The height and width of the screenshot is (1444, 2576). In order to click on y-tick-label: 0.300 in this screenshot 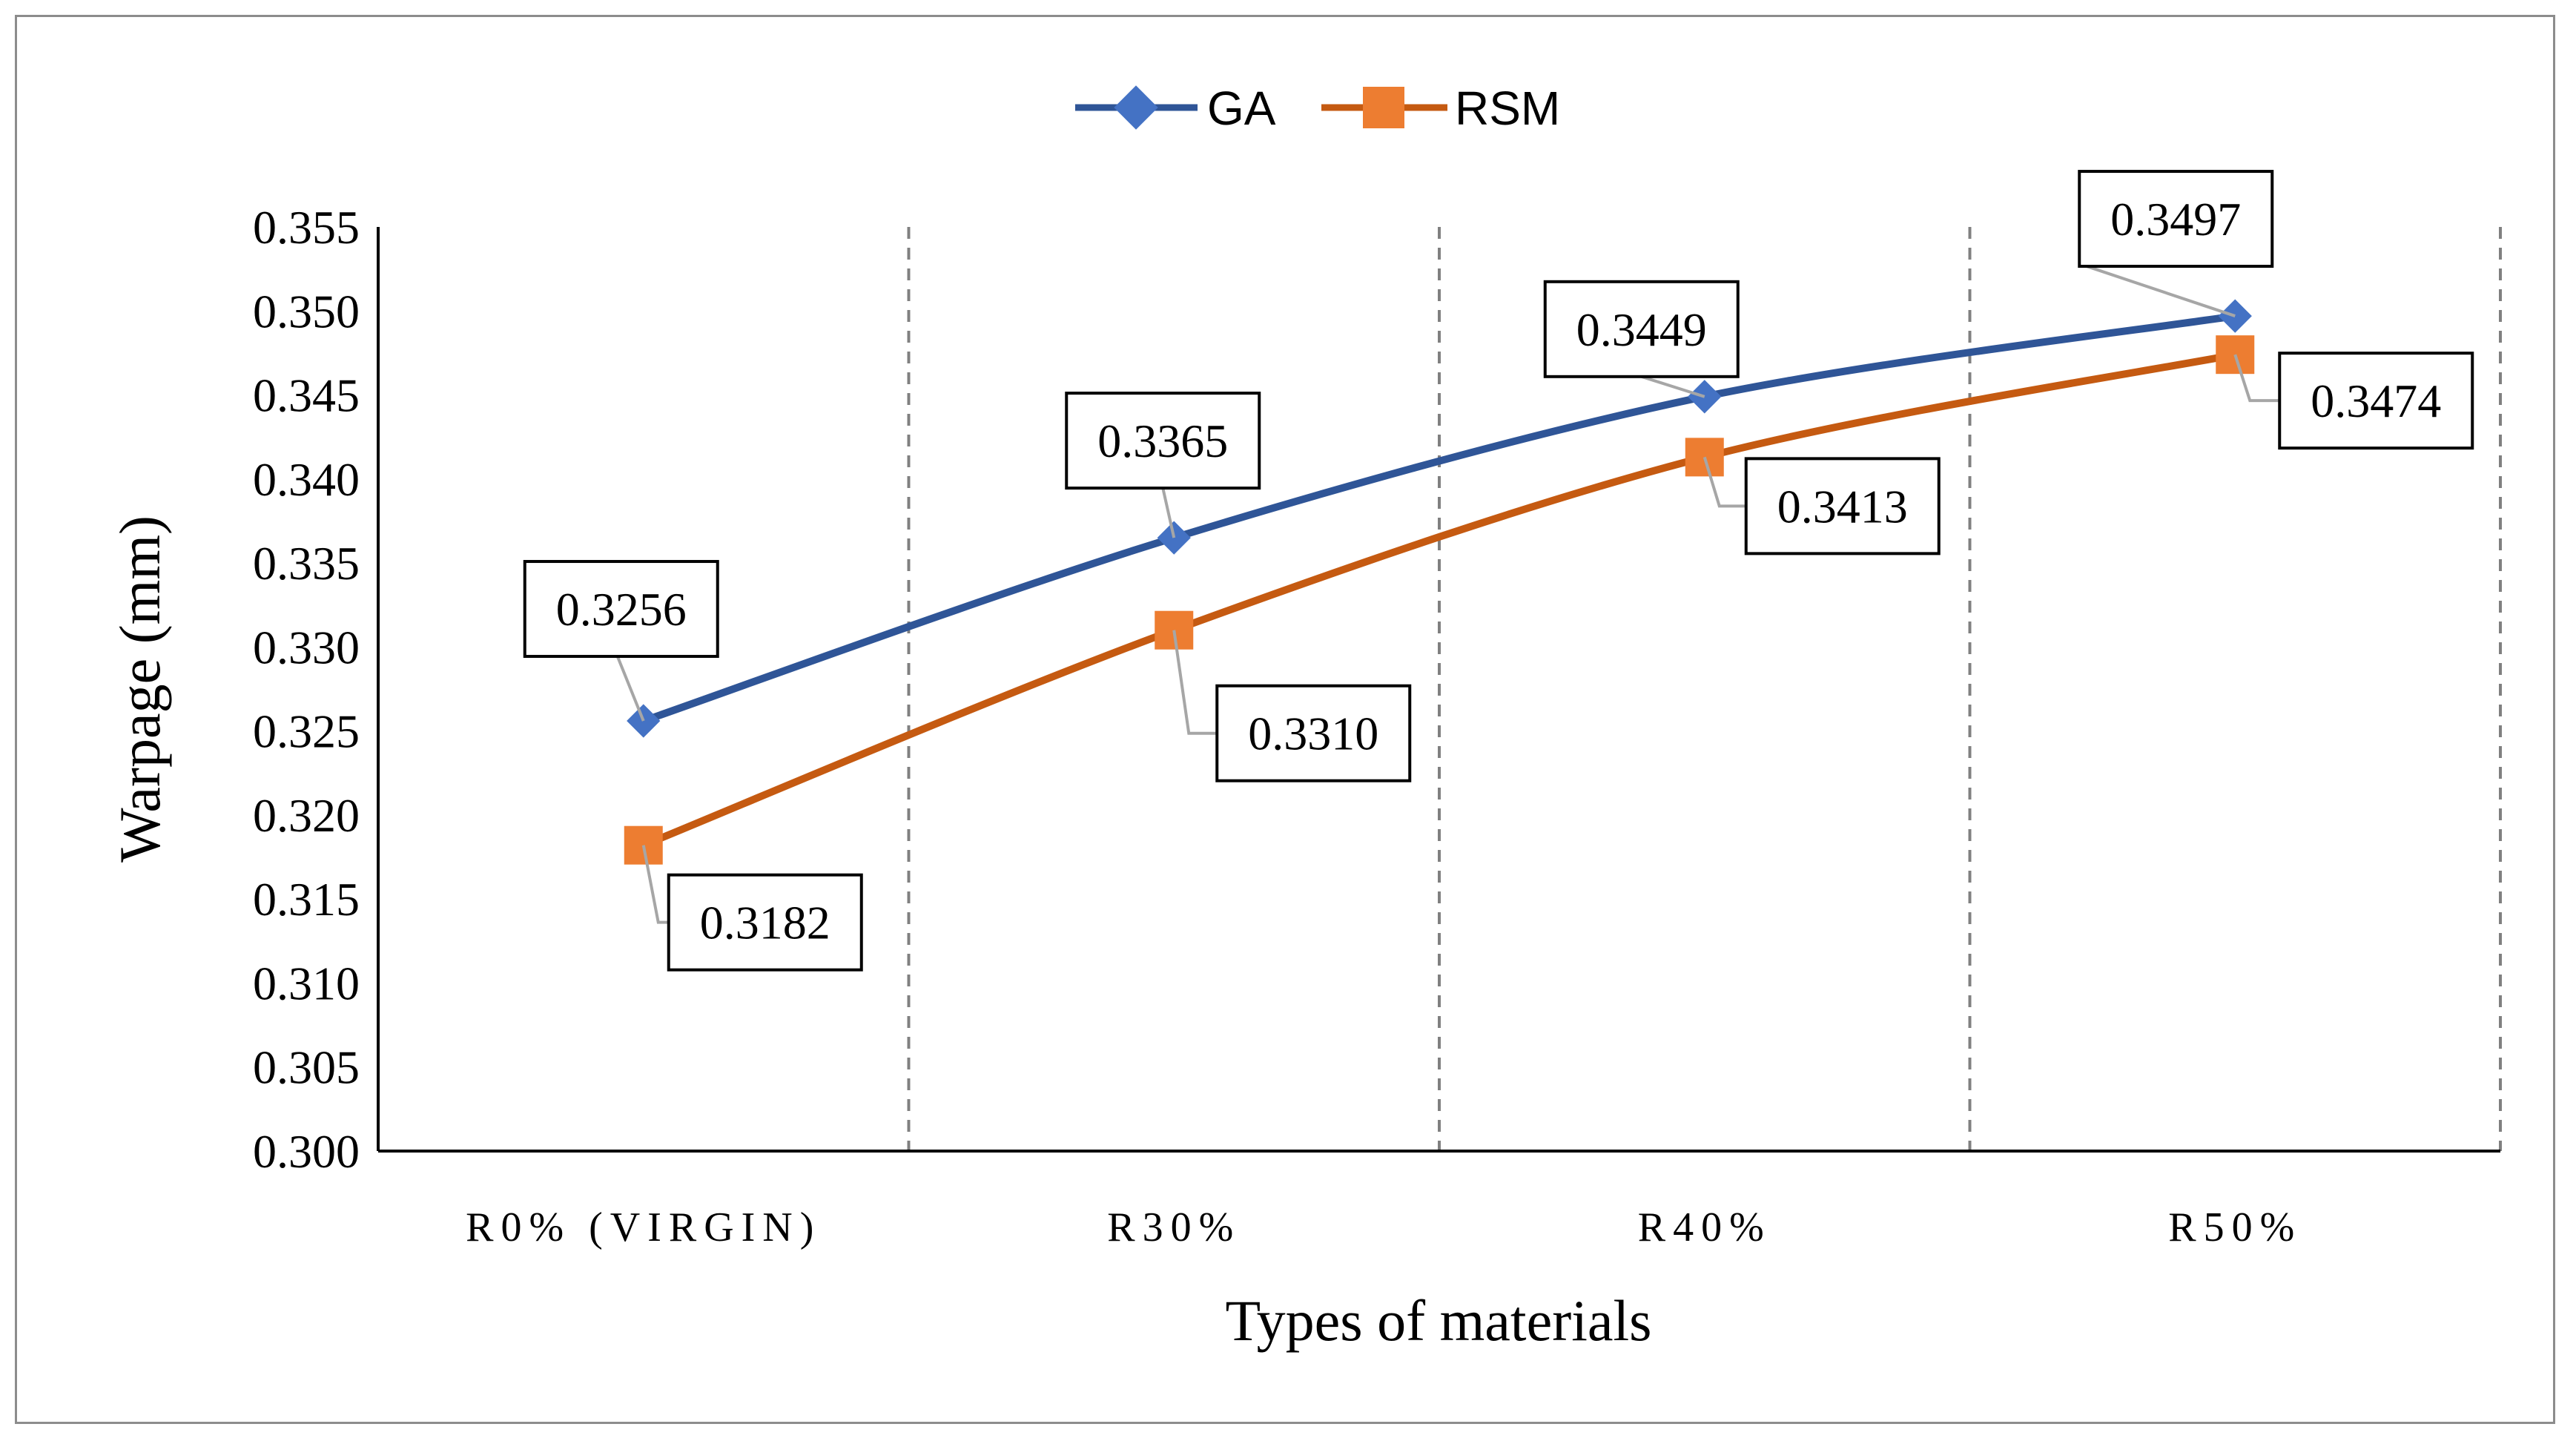, I will do `click(306, 1151)`.